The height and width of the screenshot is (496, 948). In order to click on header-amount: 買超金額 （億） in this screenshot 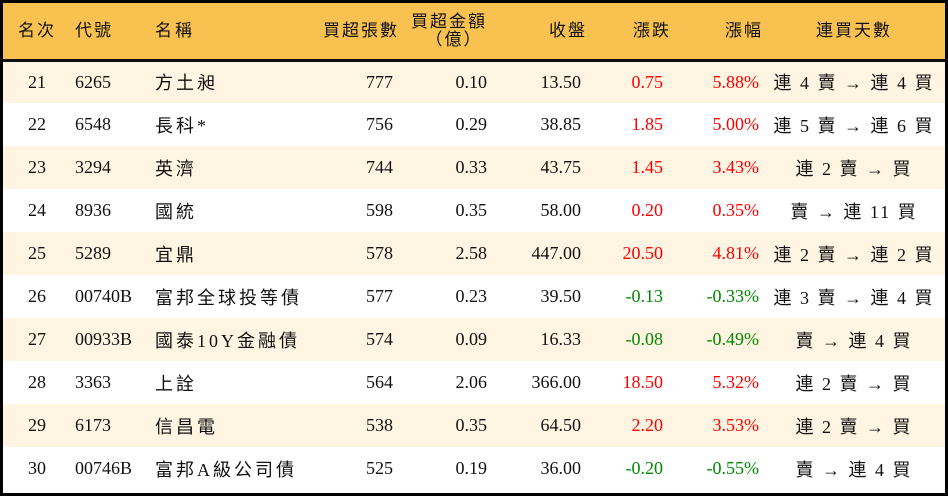, I will do `click(446, 31)`.